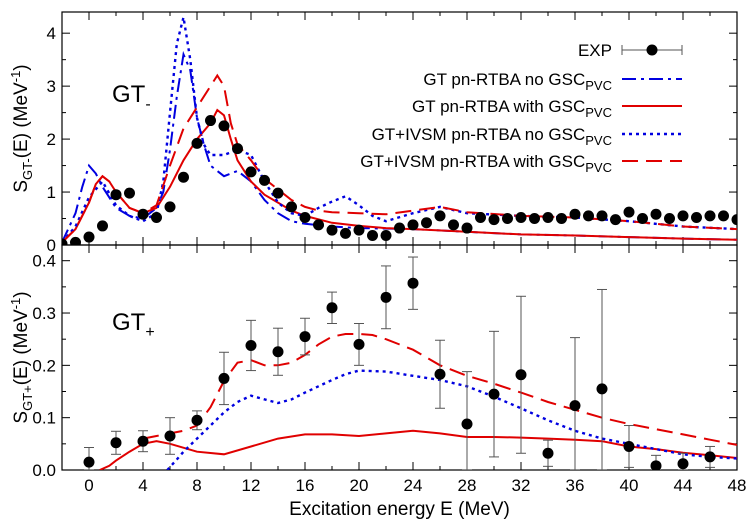  I want to click on y-tick-label: 0, so click(51, 245).